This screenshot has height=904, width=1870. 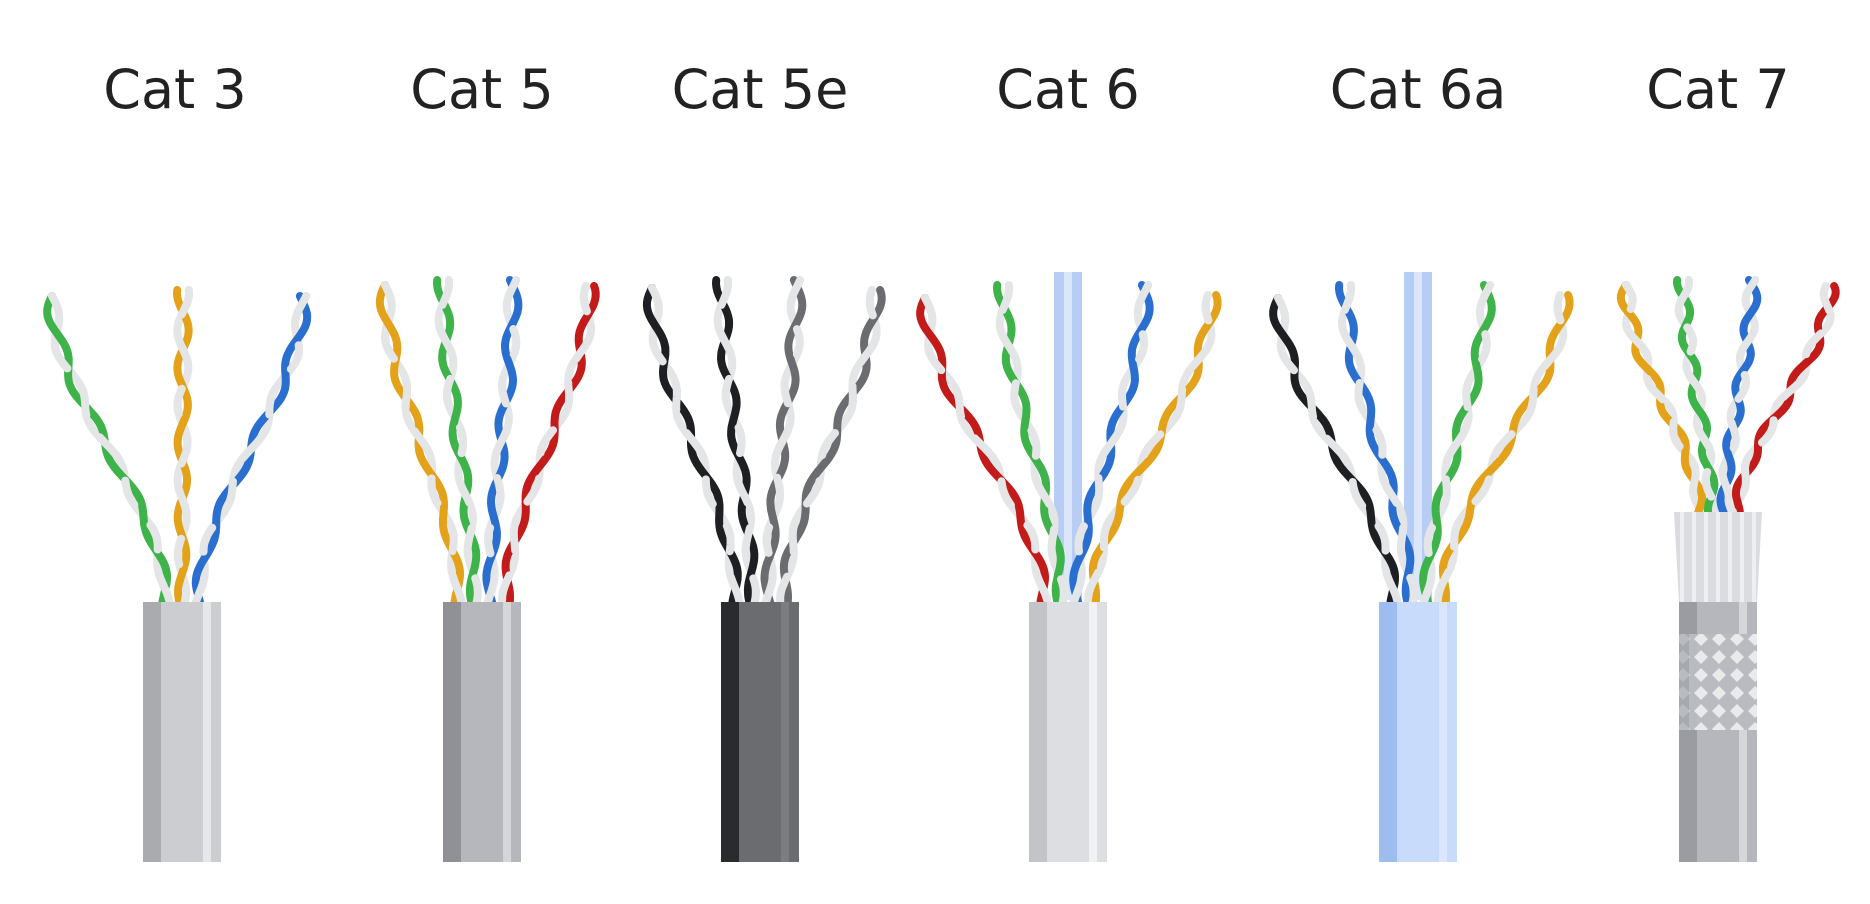 I want to click on cable-cat-5e, so click(x=764, y=569).